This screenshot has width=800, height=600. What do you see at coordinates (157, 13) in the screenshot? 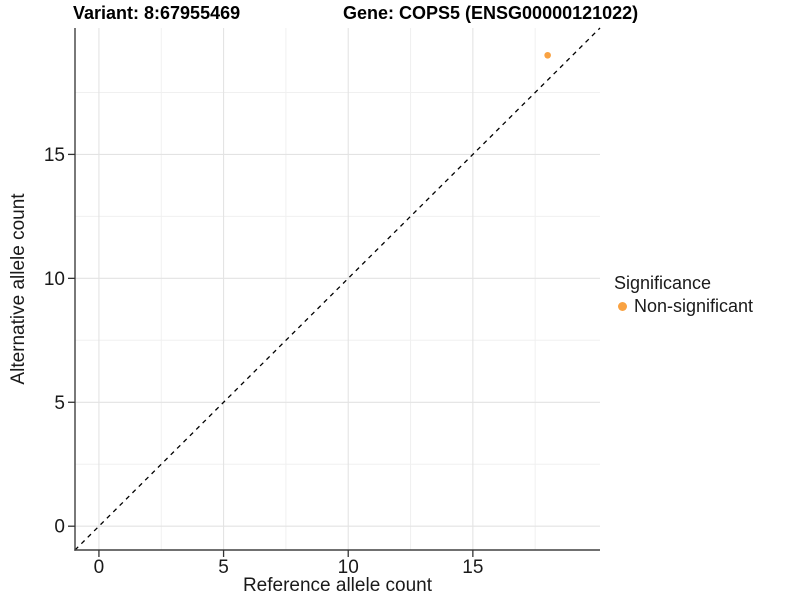
I see `plot-title-variant: Variant: 8:67955469` at bounding box center [157, 13].